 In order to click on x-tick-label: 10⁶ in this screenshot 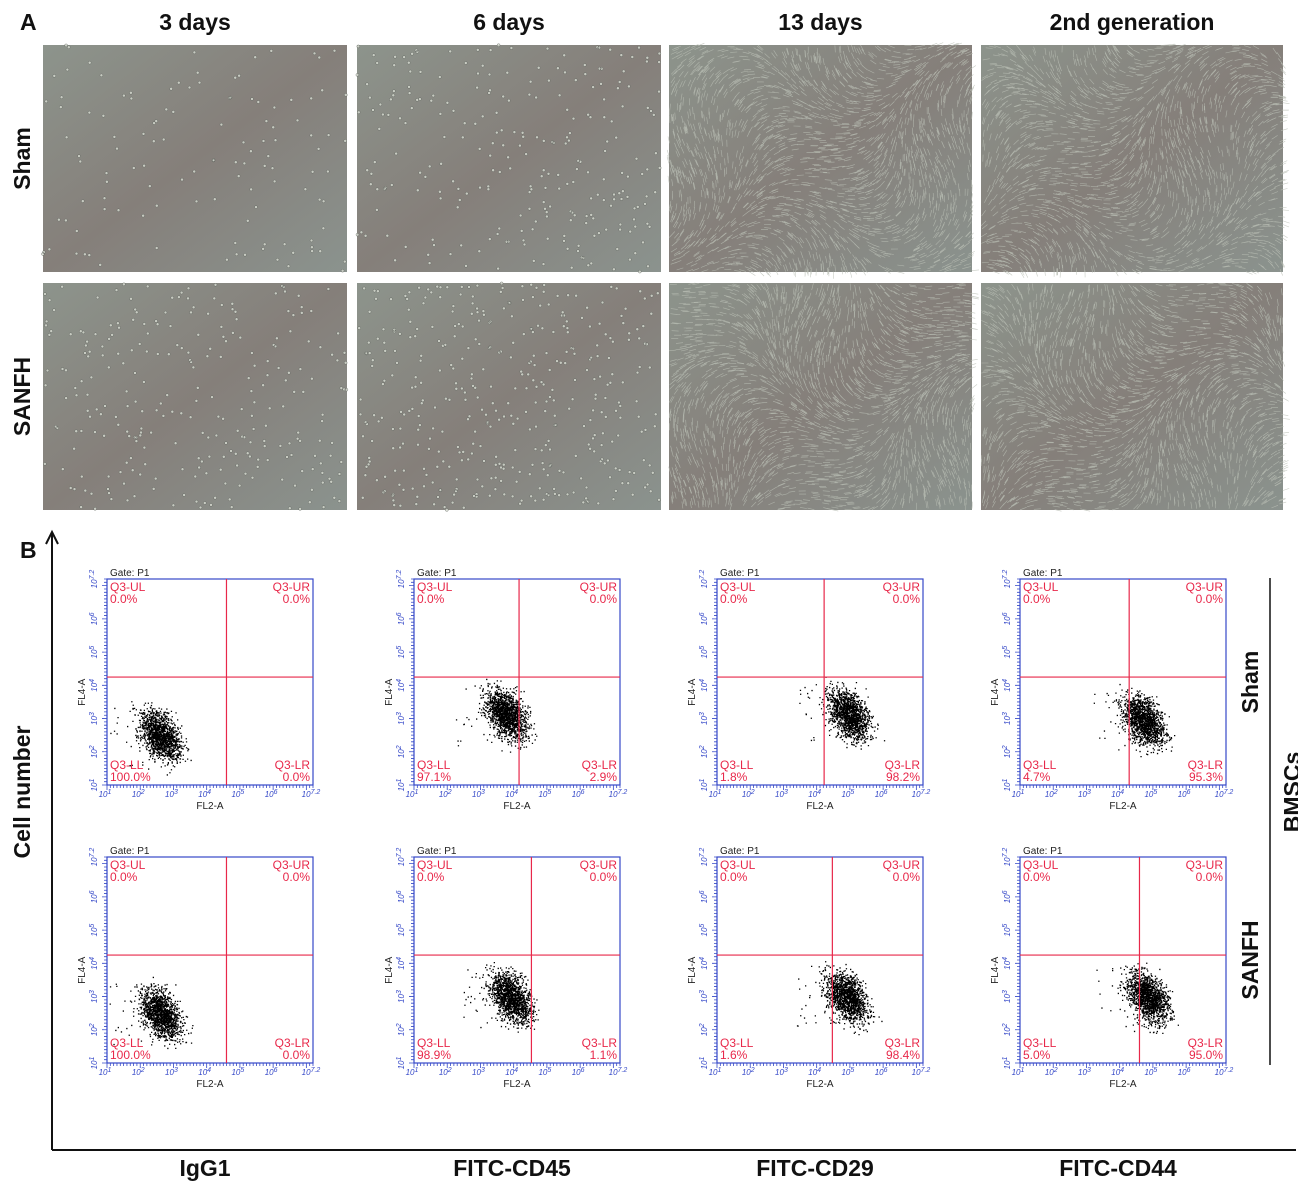, I will do `click(578, 794)`.